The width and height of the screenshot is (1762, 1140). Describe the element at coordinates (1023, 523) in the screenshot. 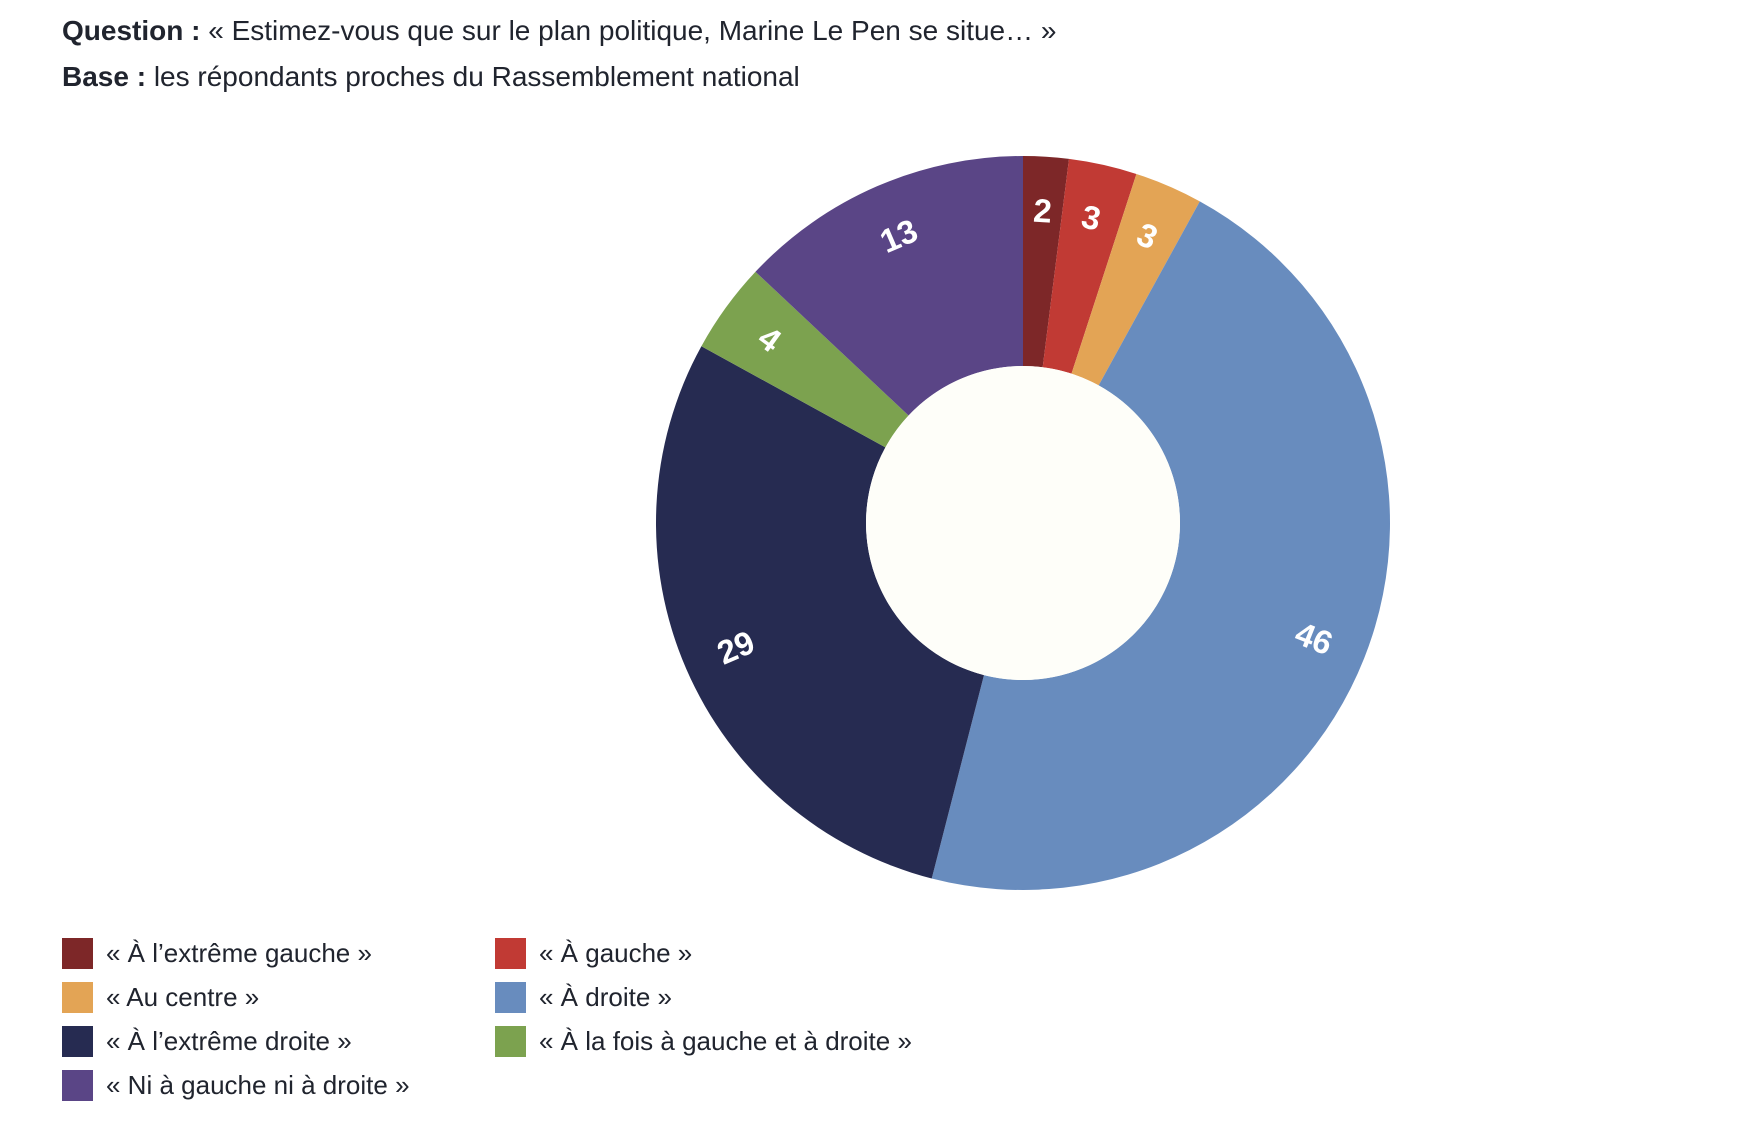

I see `donut-hole` at that location.